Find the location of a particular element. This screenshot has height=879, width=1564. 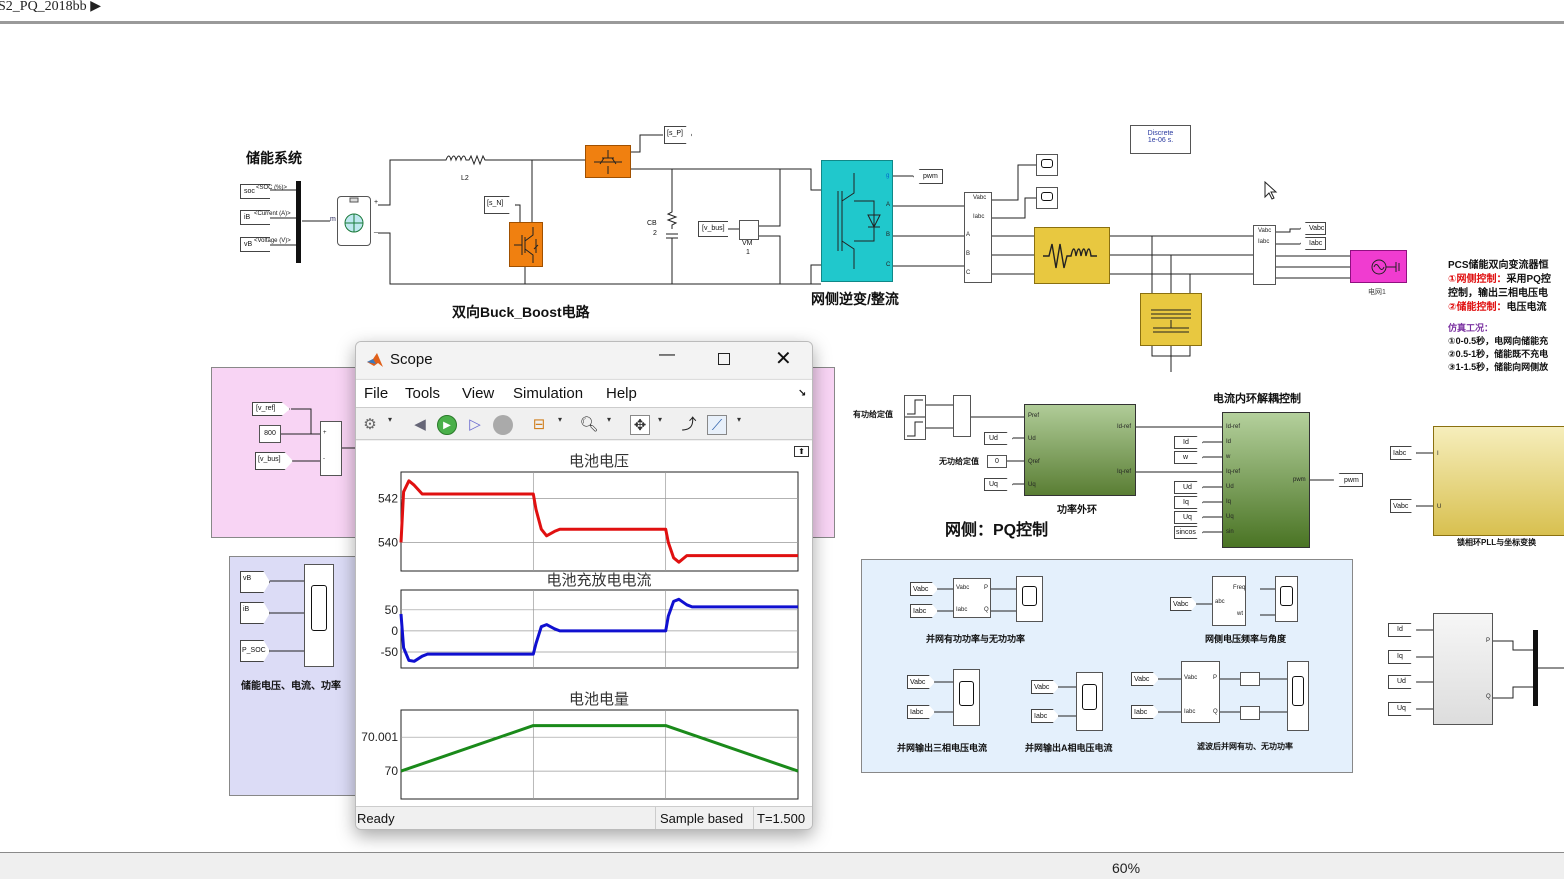

mux-bar is located at coordinates (1535, 668).